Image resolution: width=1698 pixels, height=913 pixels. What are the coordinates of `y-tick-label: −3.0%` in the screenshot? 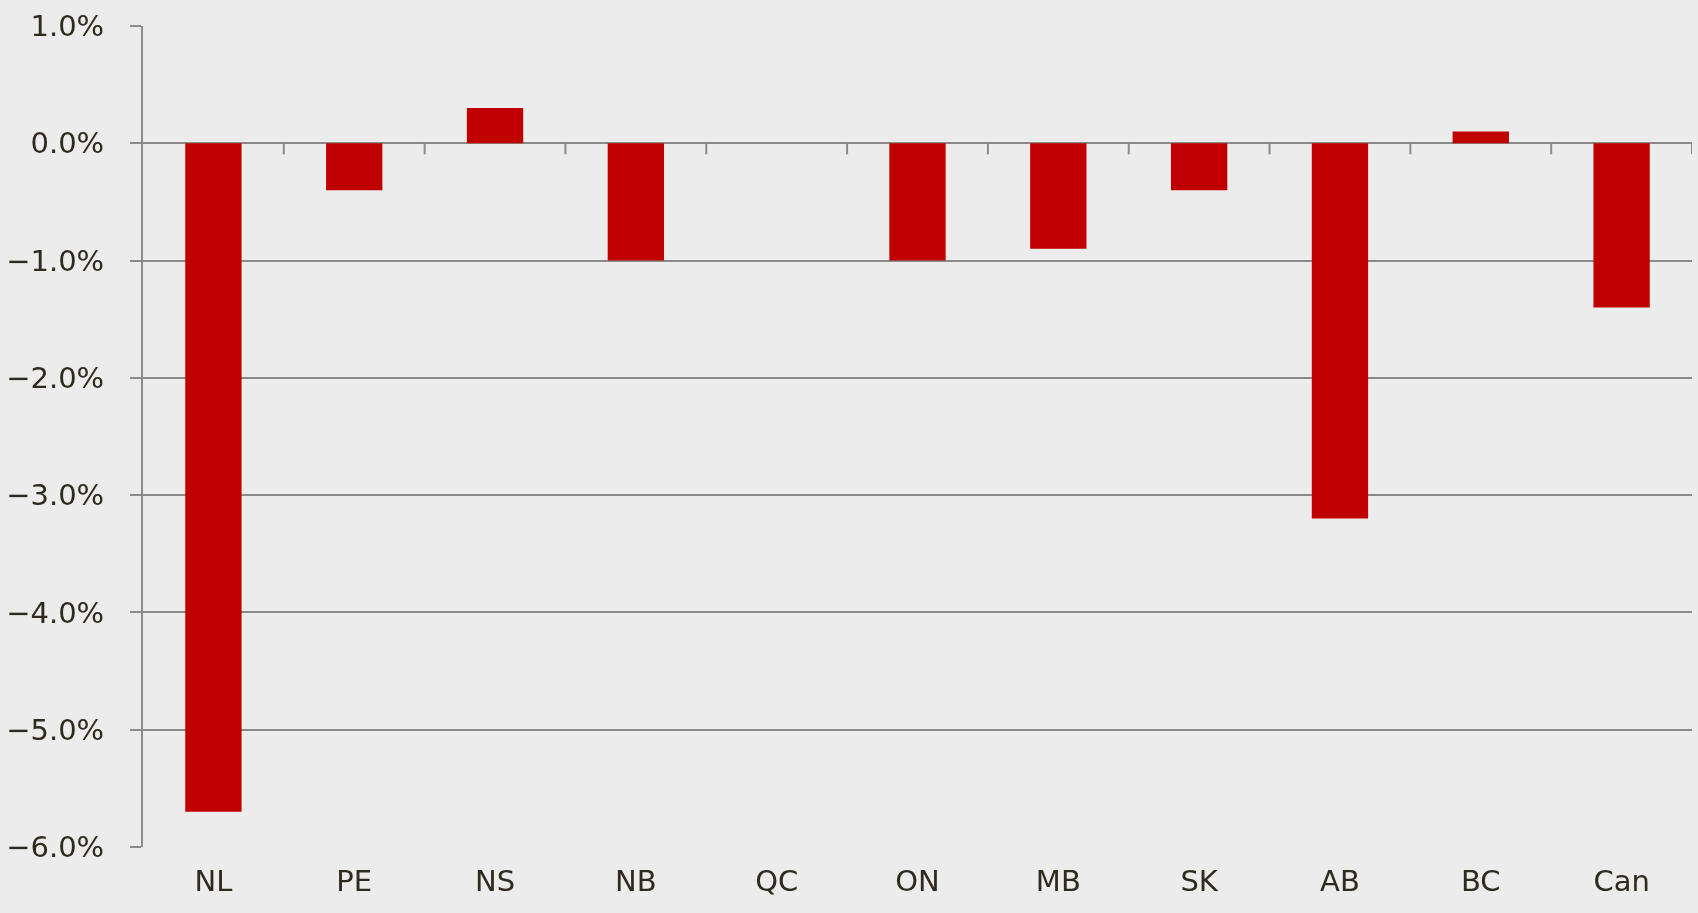 It's located at (55, 495).